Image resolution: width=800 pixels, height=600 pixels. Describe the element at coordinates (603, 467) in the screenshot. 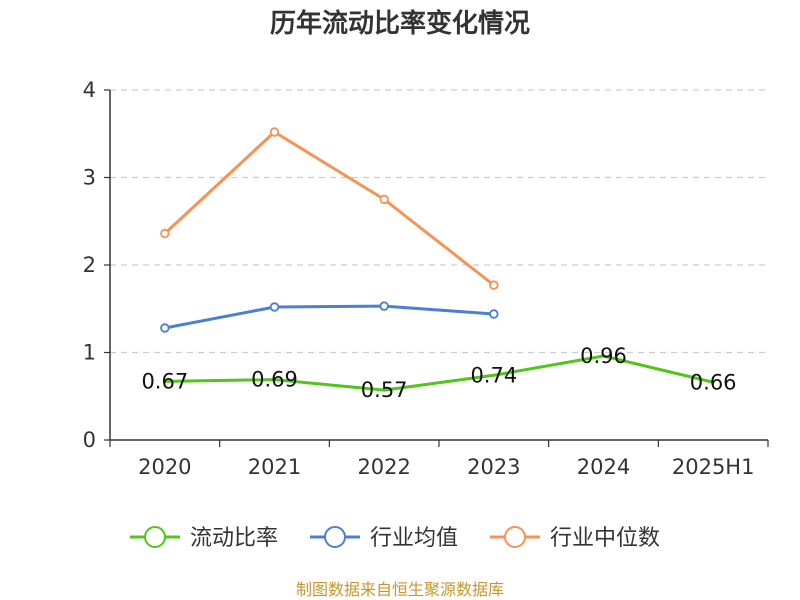

I see `x-tick-label: 2024` at that location.